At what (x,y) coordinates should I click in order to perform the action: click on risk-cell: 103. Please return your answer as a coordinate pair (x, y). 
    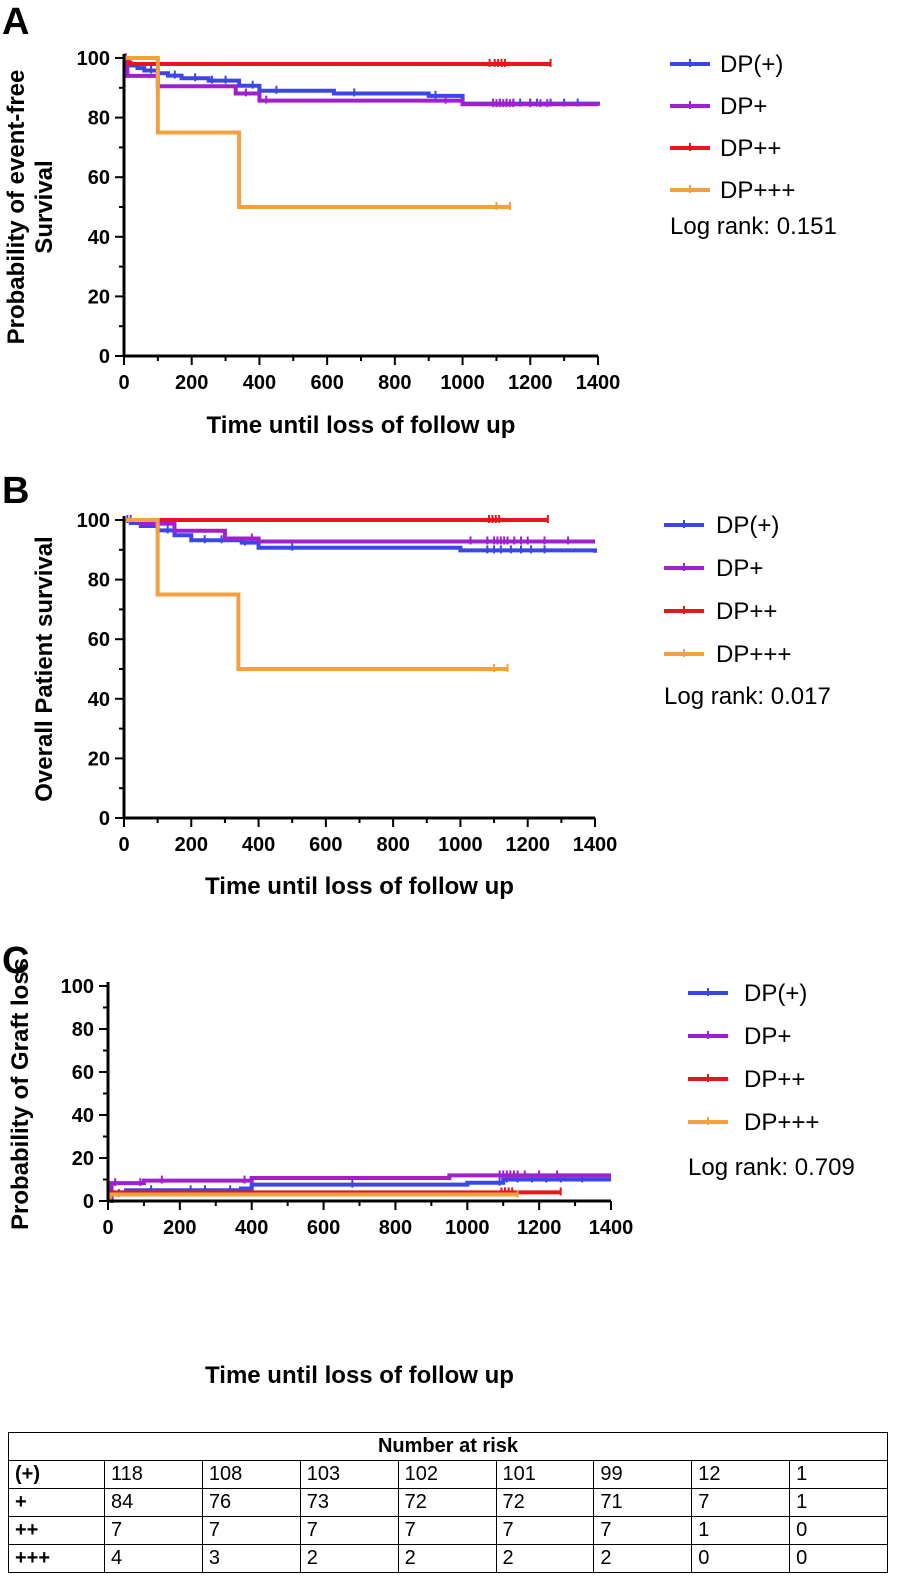
    Looking at the image, I should click on (349, 1474).